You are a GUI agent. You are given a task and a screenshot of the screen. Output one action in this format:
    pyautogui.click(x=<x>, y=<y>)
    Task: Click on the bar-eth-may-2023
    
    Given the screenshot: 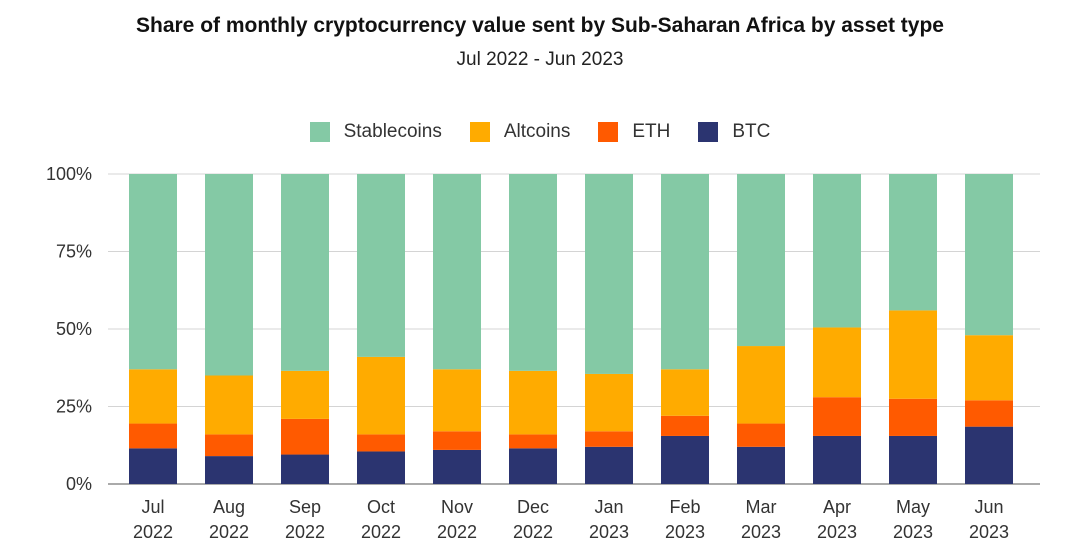 What is the action you would take?
    pyautogui.click(x=913, y=417)
    